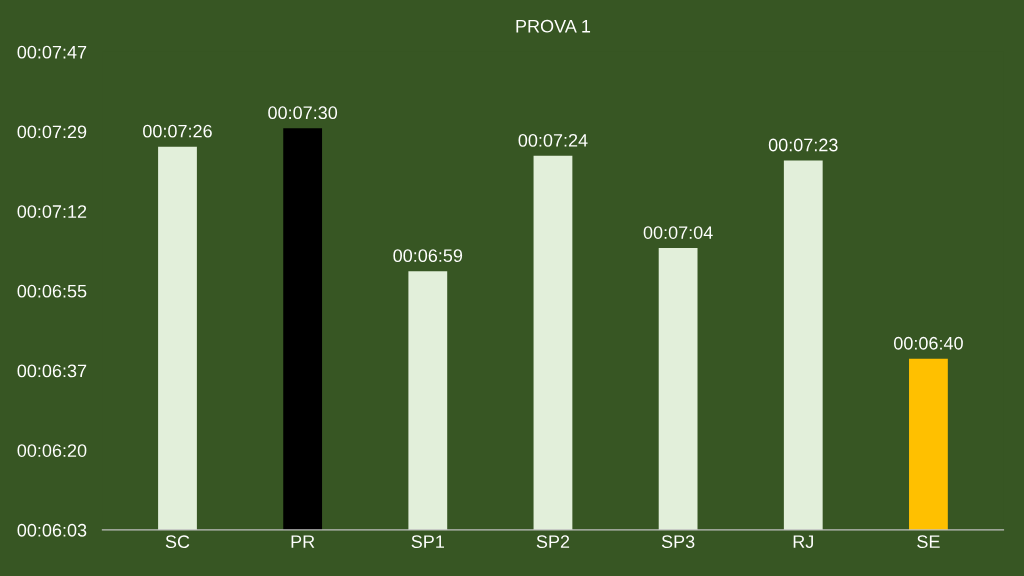 The height and width of the screenshot is (576, 1024). What do you see at coordinates (928, 542) in the screenshot?
I see `x-tick-label: SE` at bounding box center [928, 542].